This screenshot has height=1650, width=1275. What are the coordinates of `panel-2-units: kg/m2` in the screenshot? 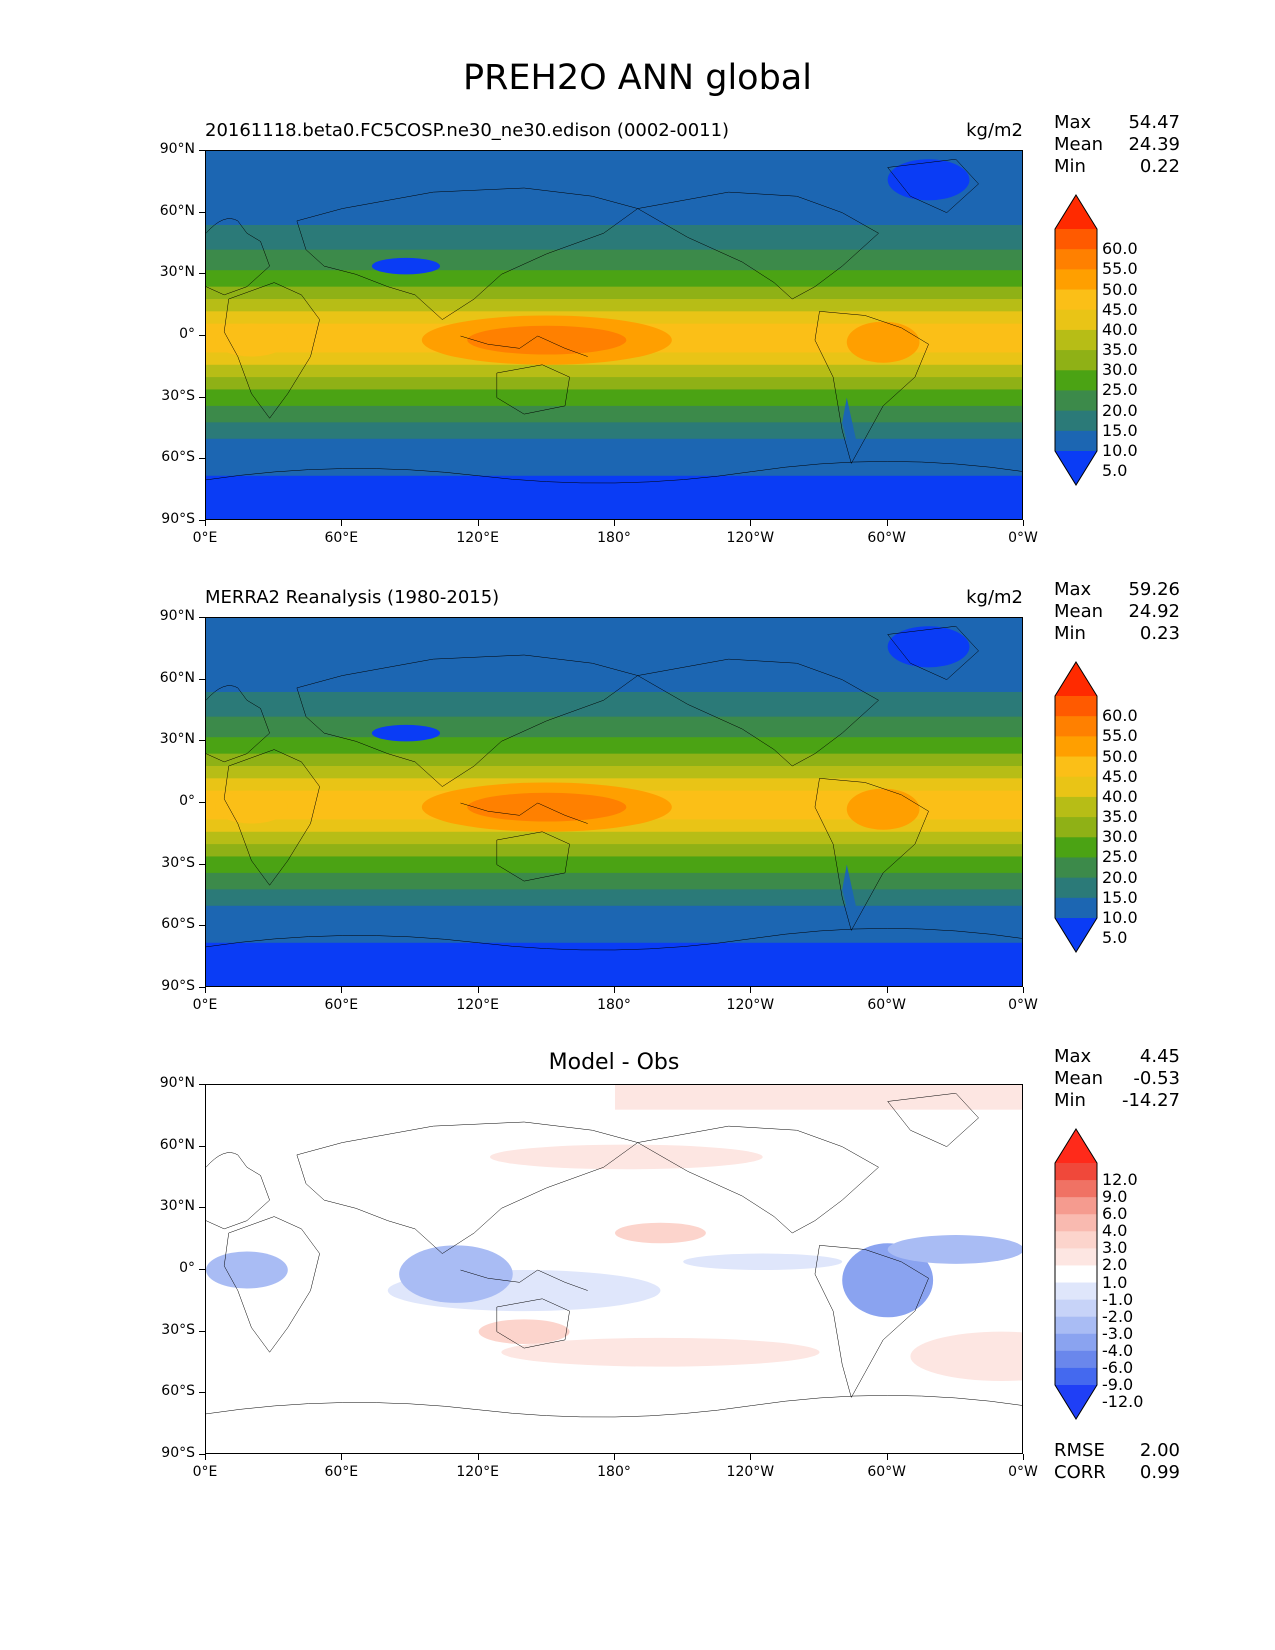 It's located at (994, 597).